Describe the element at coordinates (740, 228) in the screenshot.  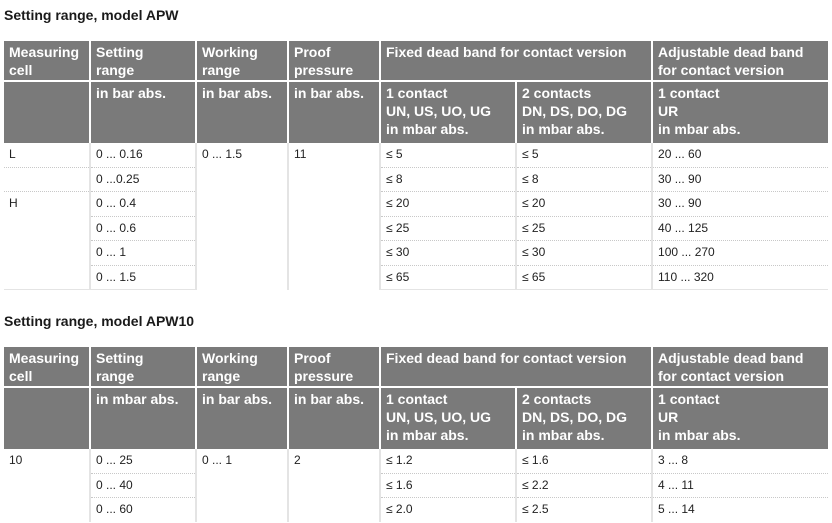
I see `cell-adj: 40 ... 125` at that location.